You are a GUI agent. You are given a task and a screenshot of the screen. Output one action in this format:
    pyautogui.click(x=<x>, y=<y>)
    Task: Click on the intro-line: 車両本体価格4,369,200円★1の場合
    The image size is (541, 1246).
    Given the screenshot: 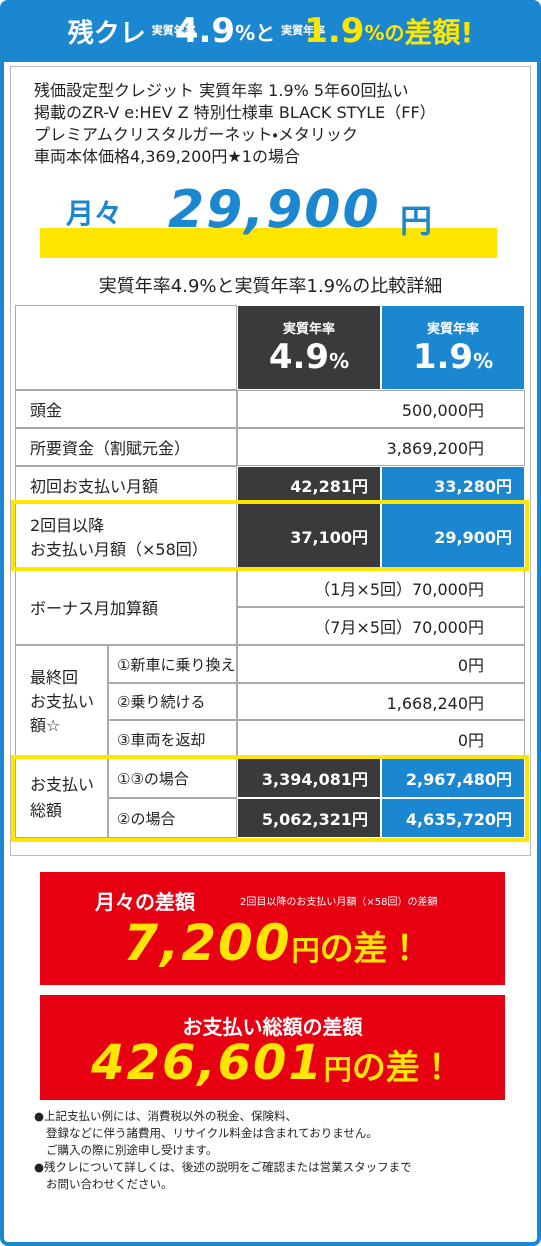 What is the action you would take?
    pyautogui.click(x=167, y=156)
    